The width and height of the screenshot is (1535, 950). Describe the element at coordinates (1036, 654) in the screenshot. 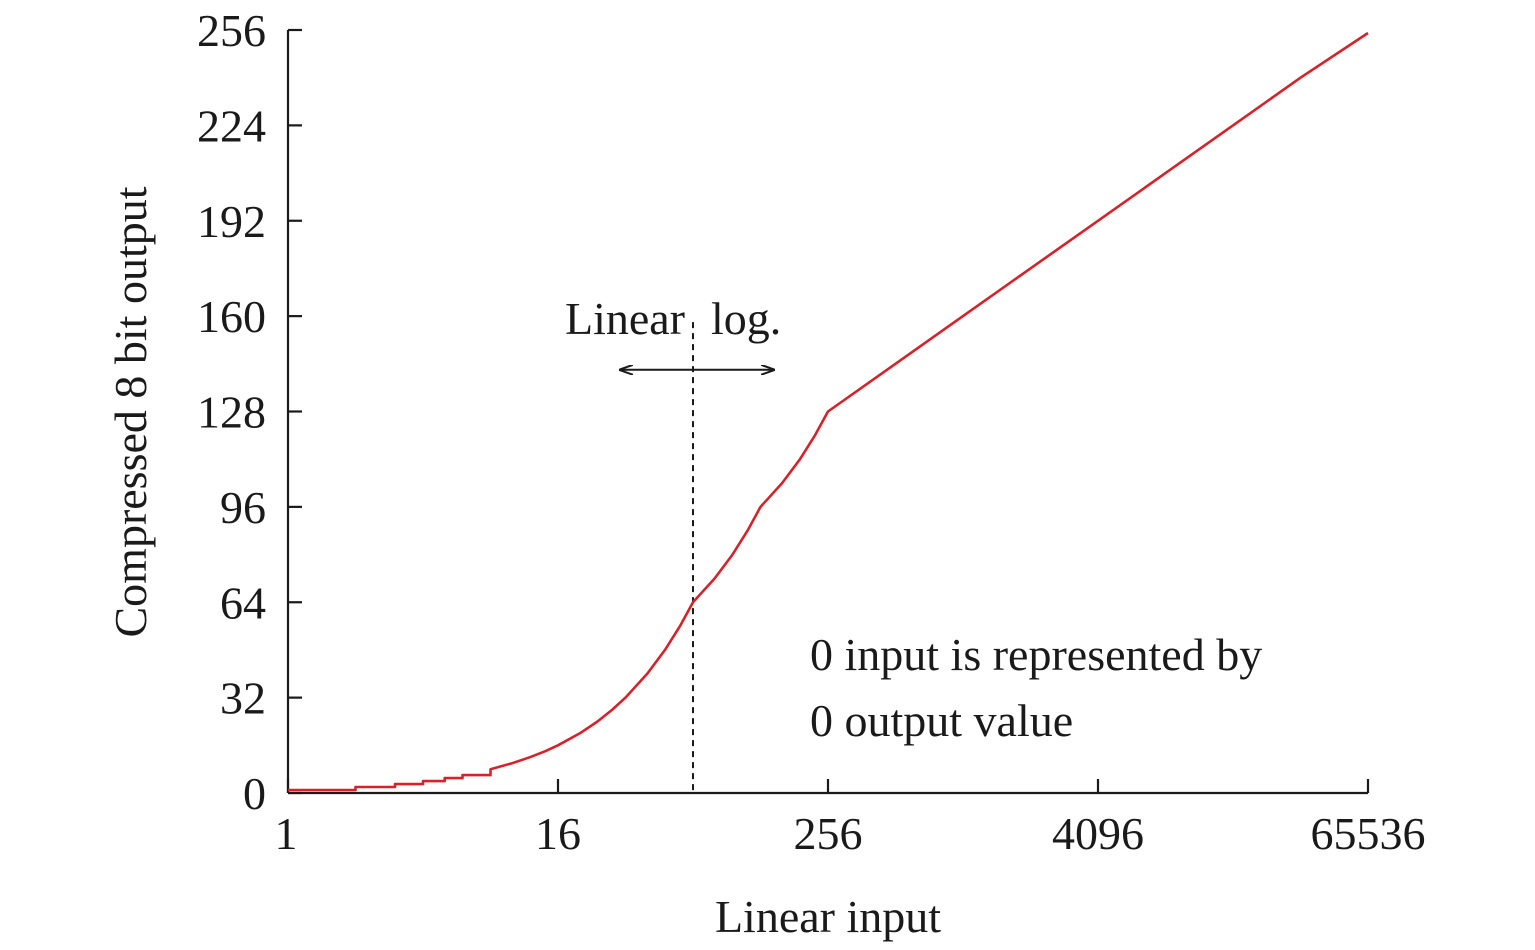

I see `note-line-1: 0 input is represented by` at that location.